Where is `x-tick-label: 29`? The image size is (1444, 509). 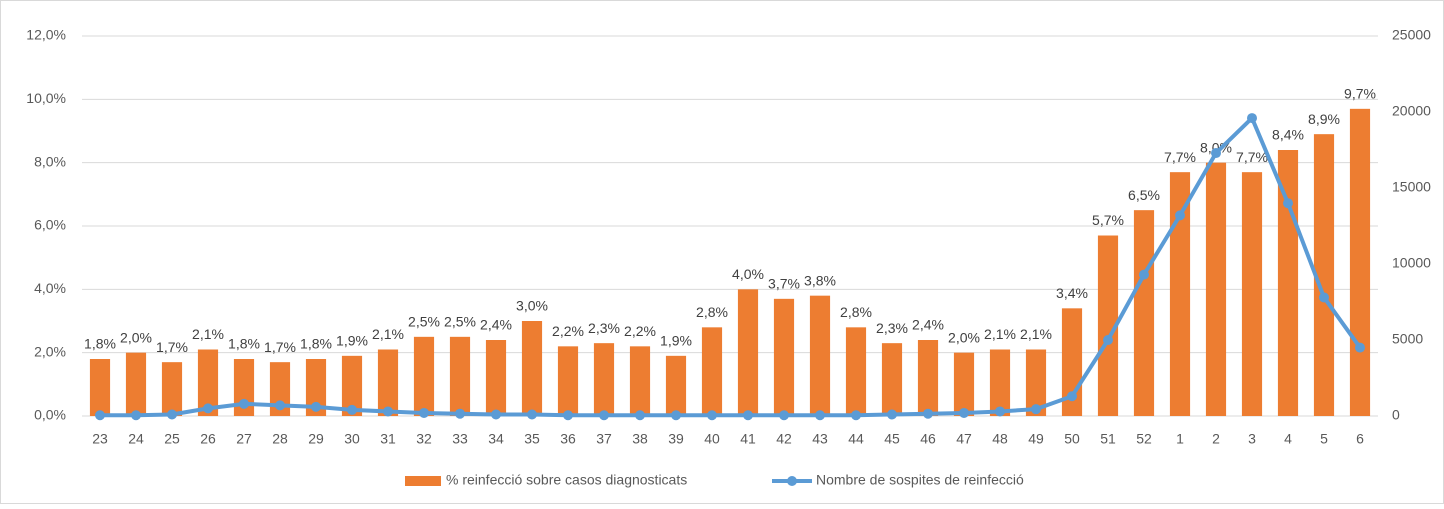
x-tick-label: 29 is located at coordinates (316, 439).